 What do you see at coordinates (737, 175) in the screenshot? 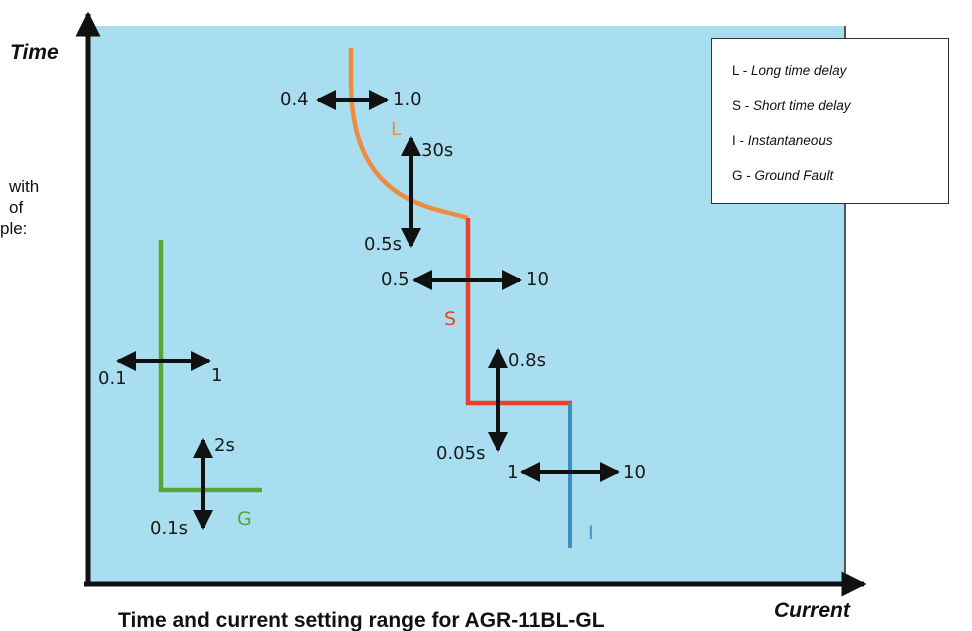
I see `legend-code: G` at bounding box center [737, 175].